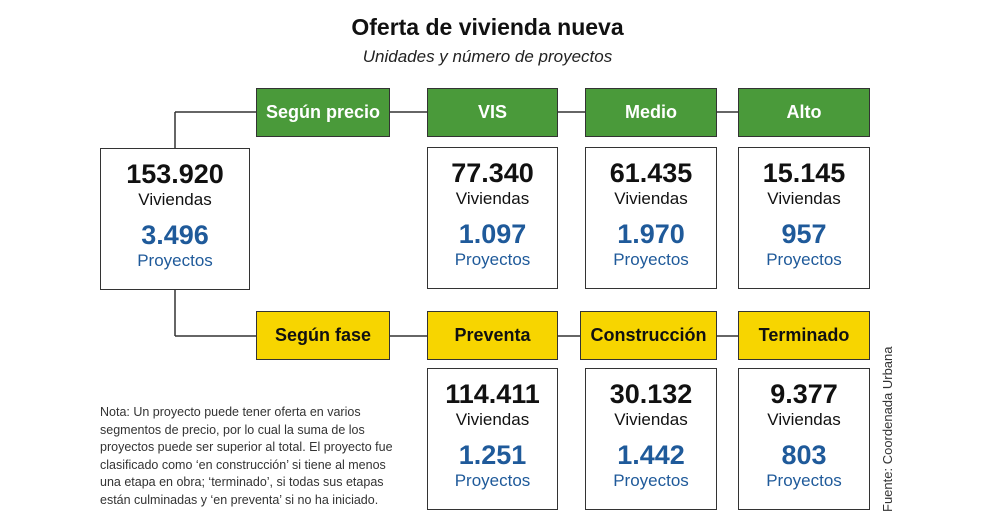 This screenshot has height=530, width=1000. I want to click on value-box: 153.920 Viviendas 3.496 Proyectos, so click(175, 219).